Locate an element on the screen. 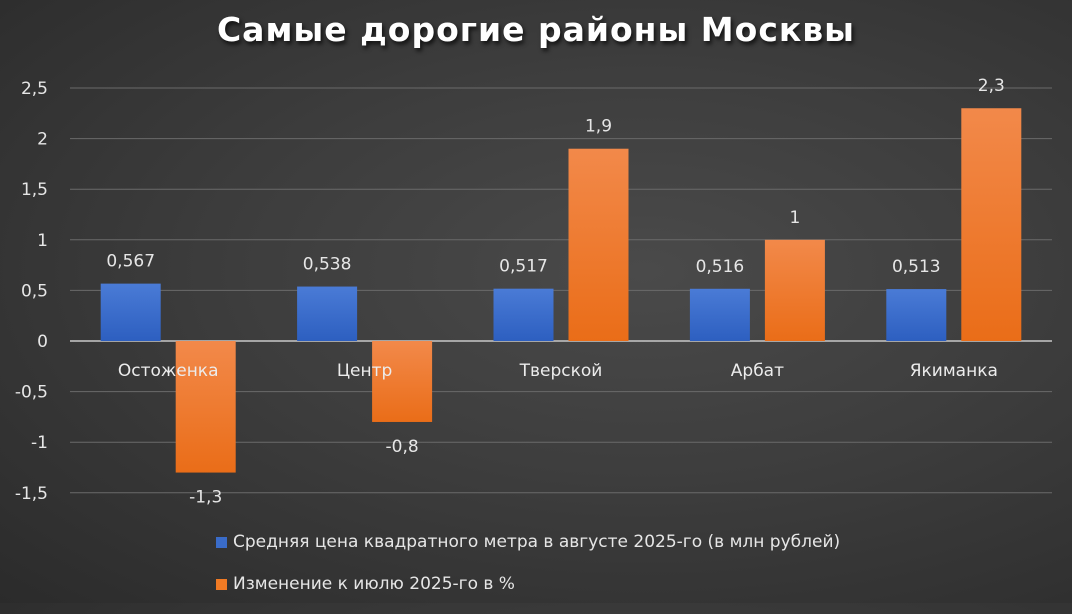  y-tick-label: 1 is located at coordinates (42, 241).